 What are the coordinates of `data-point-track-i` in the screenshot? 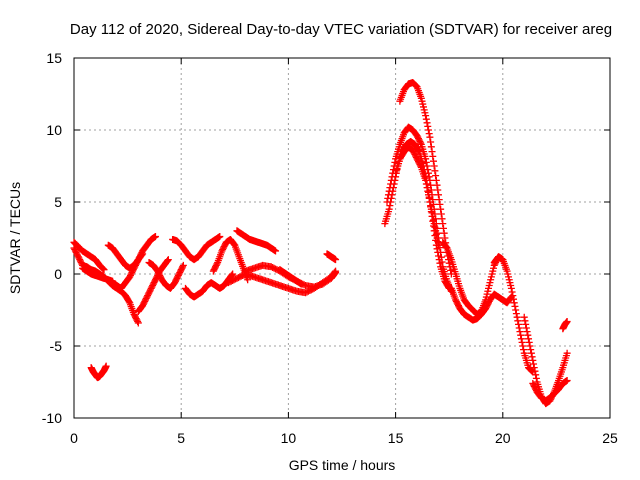 It's located at (220, 237).